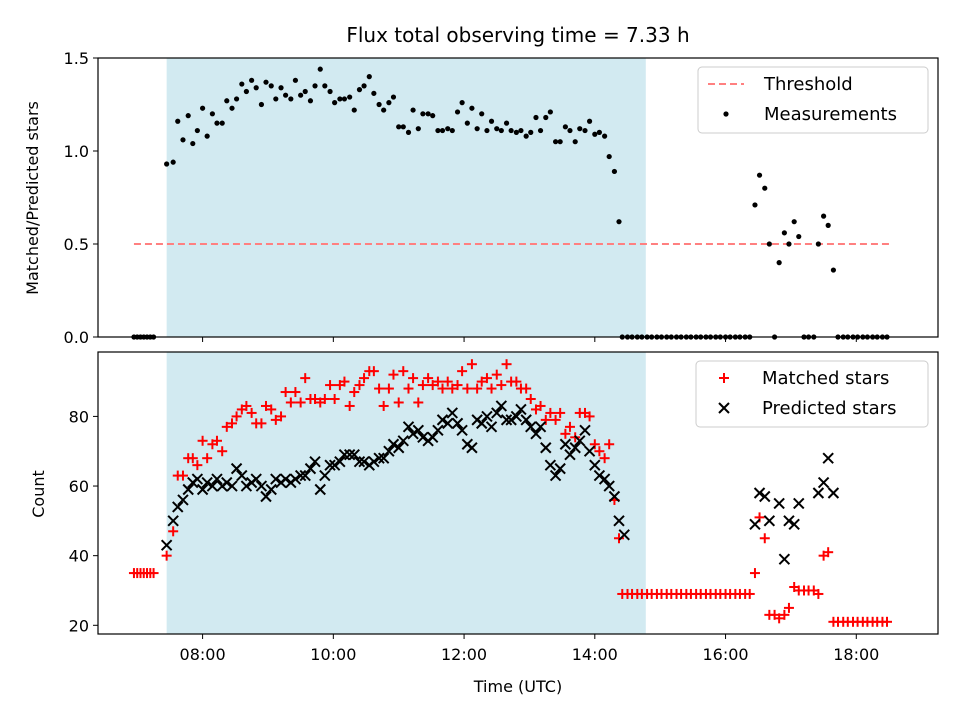 Image resolution: width=960 pixels, height=720 pixels. Describe the element at coordinates (79, 625) in the screenshot. I see `y-tick-label: 20` at that location.